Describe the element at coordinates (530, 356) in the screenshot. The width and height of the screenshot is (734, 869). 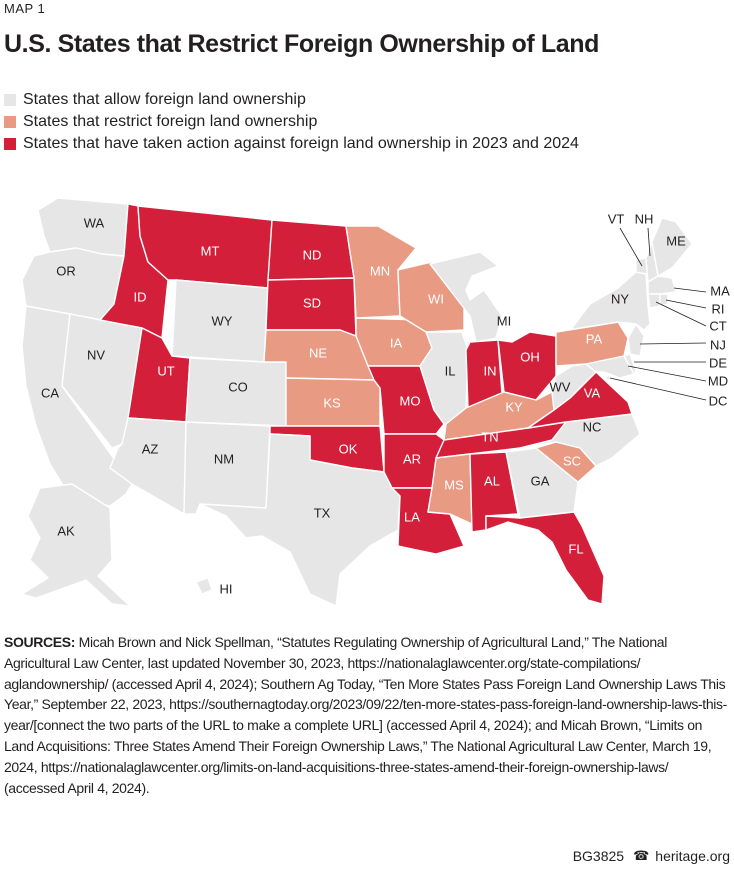
I see `state-label-OH: OH` at that location.